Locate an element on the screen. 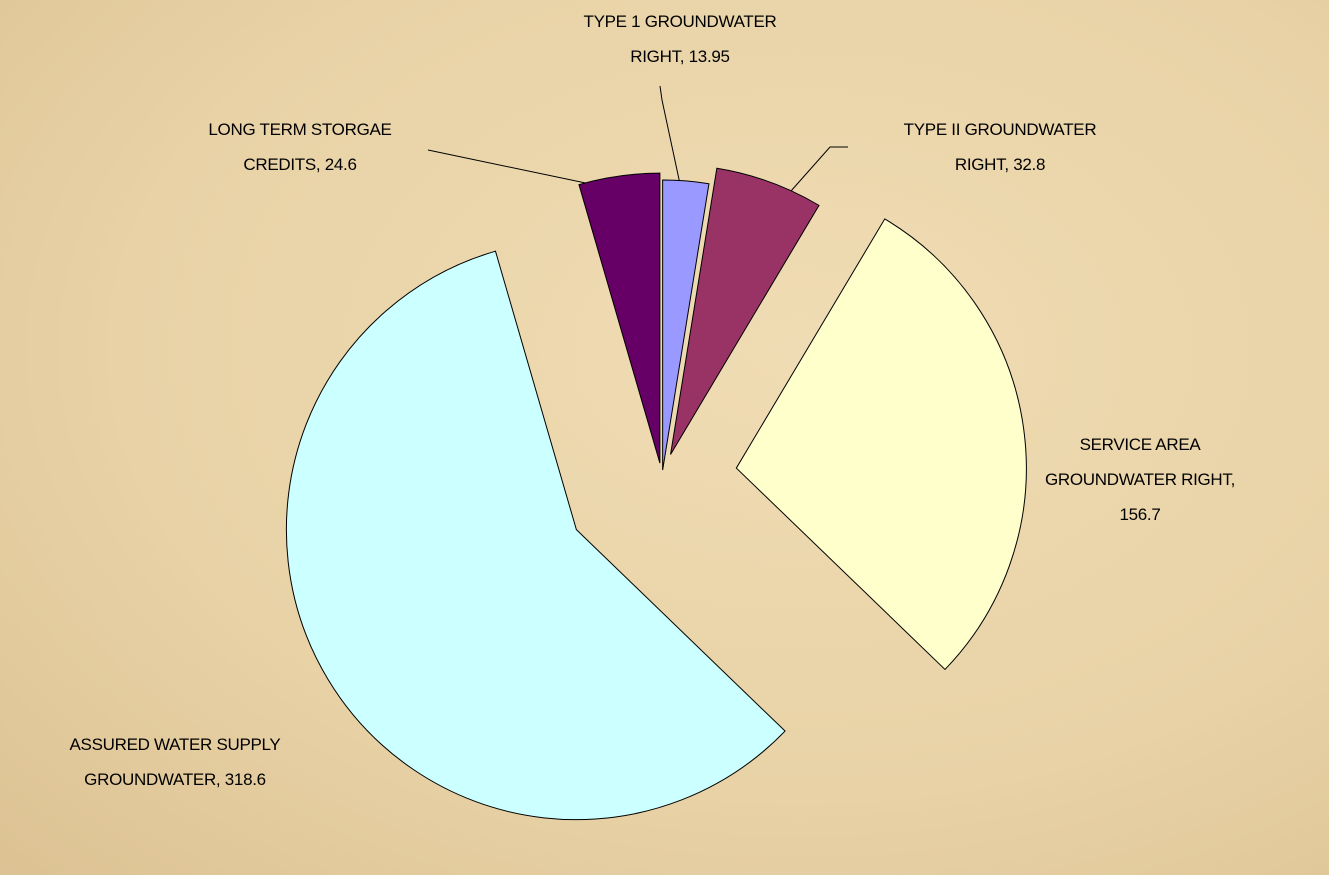  label-value: 32.8 is located at coordinates (1029, 164).